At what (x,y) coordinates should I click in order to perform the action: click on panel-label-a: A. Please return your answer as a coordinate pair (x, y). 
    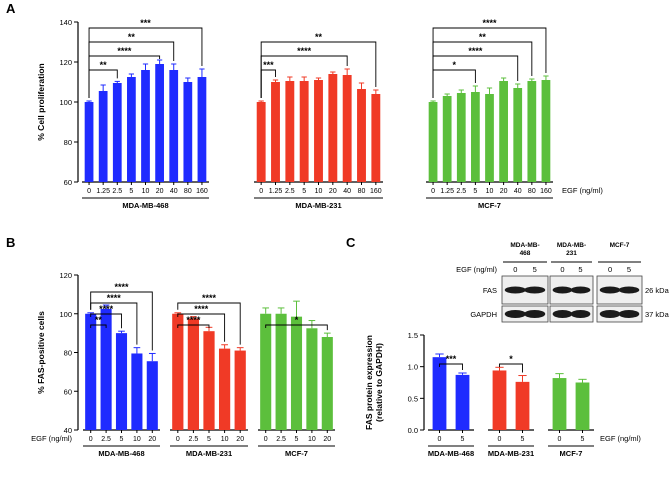
    Looking at the image, I should click on (11, 8).